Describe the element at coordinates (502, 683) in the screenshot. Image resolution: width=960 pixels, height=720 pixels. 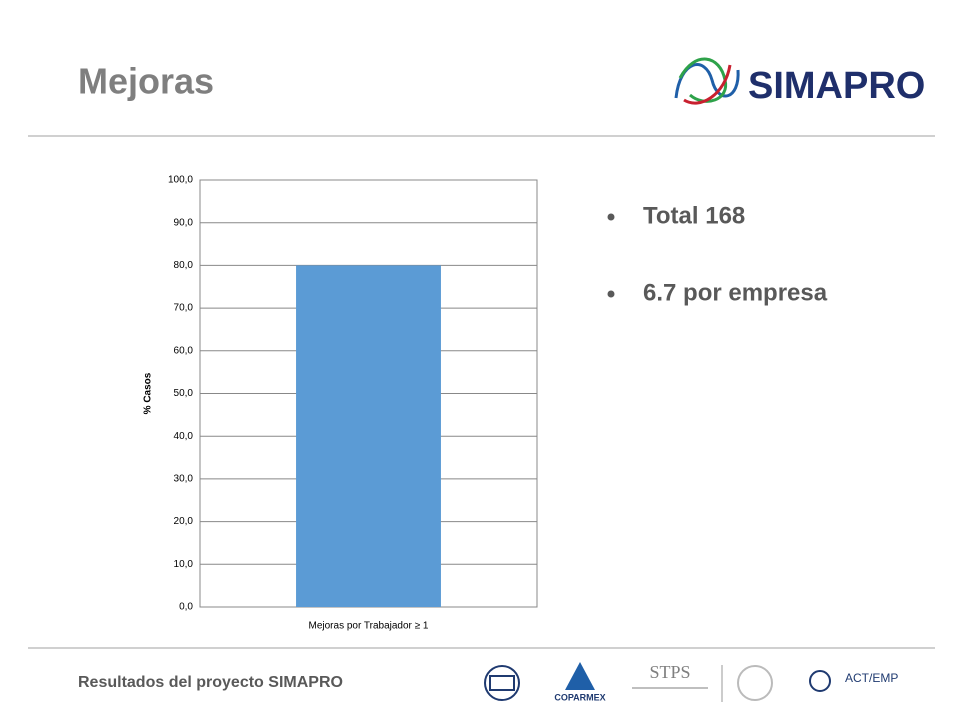
I see `footer-logo-oit` at that location.